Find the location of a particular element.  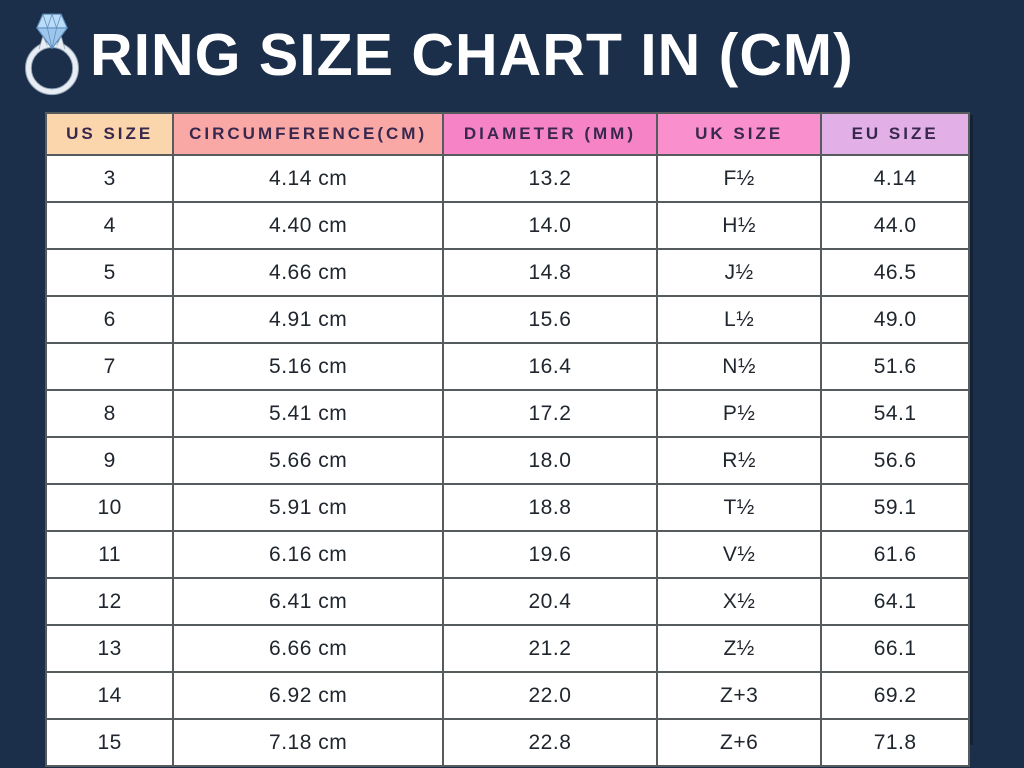

table-cell: 5 is located at coordinates (109, 272).